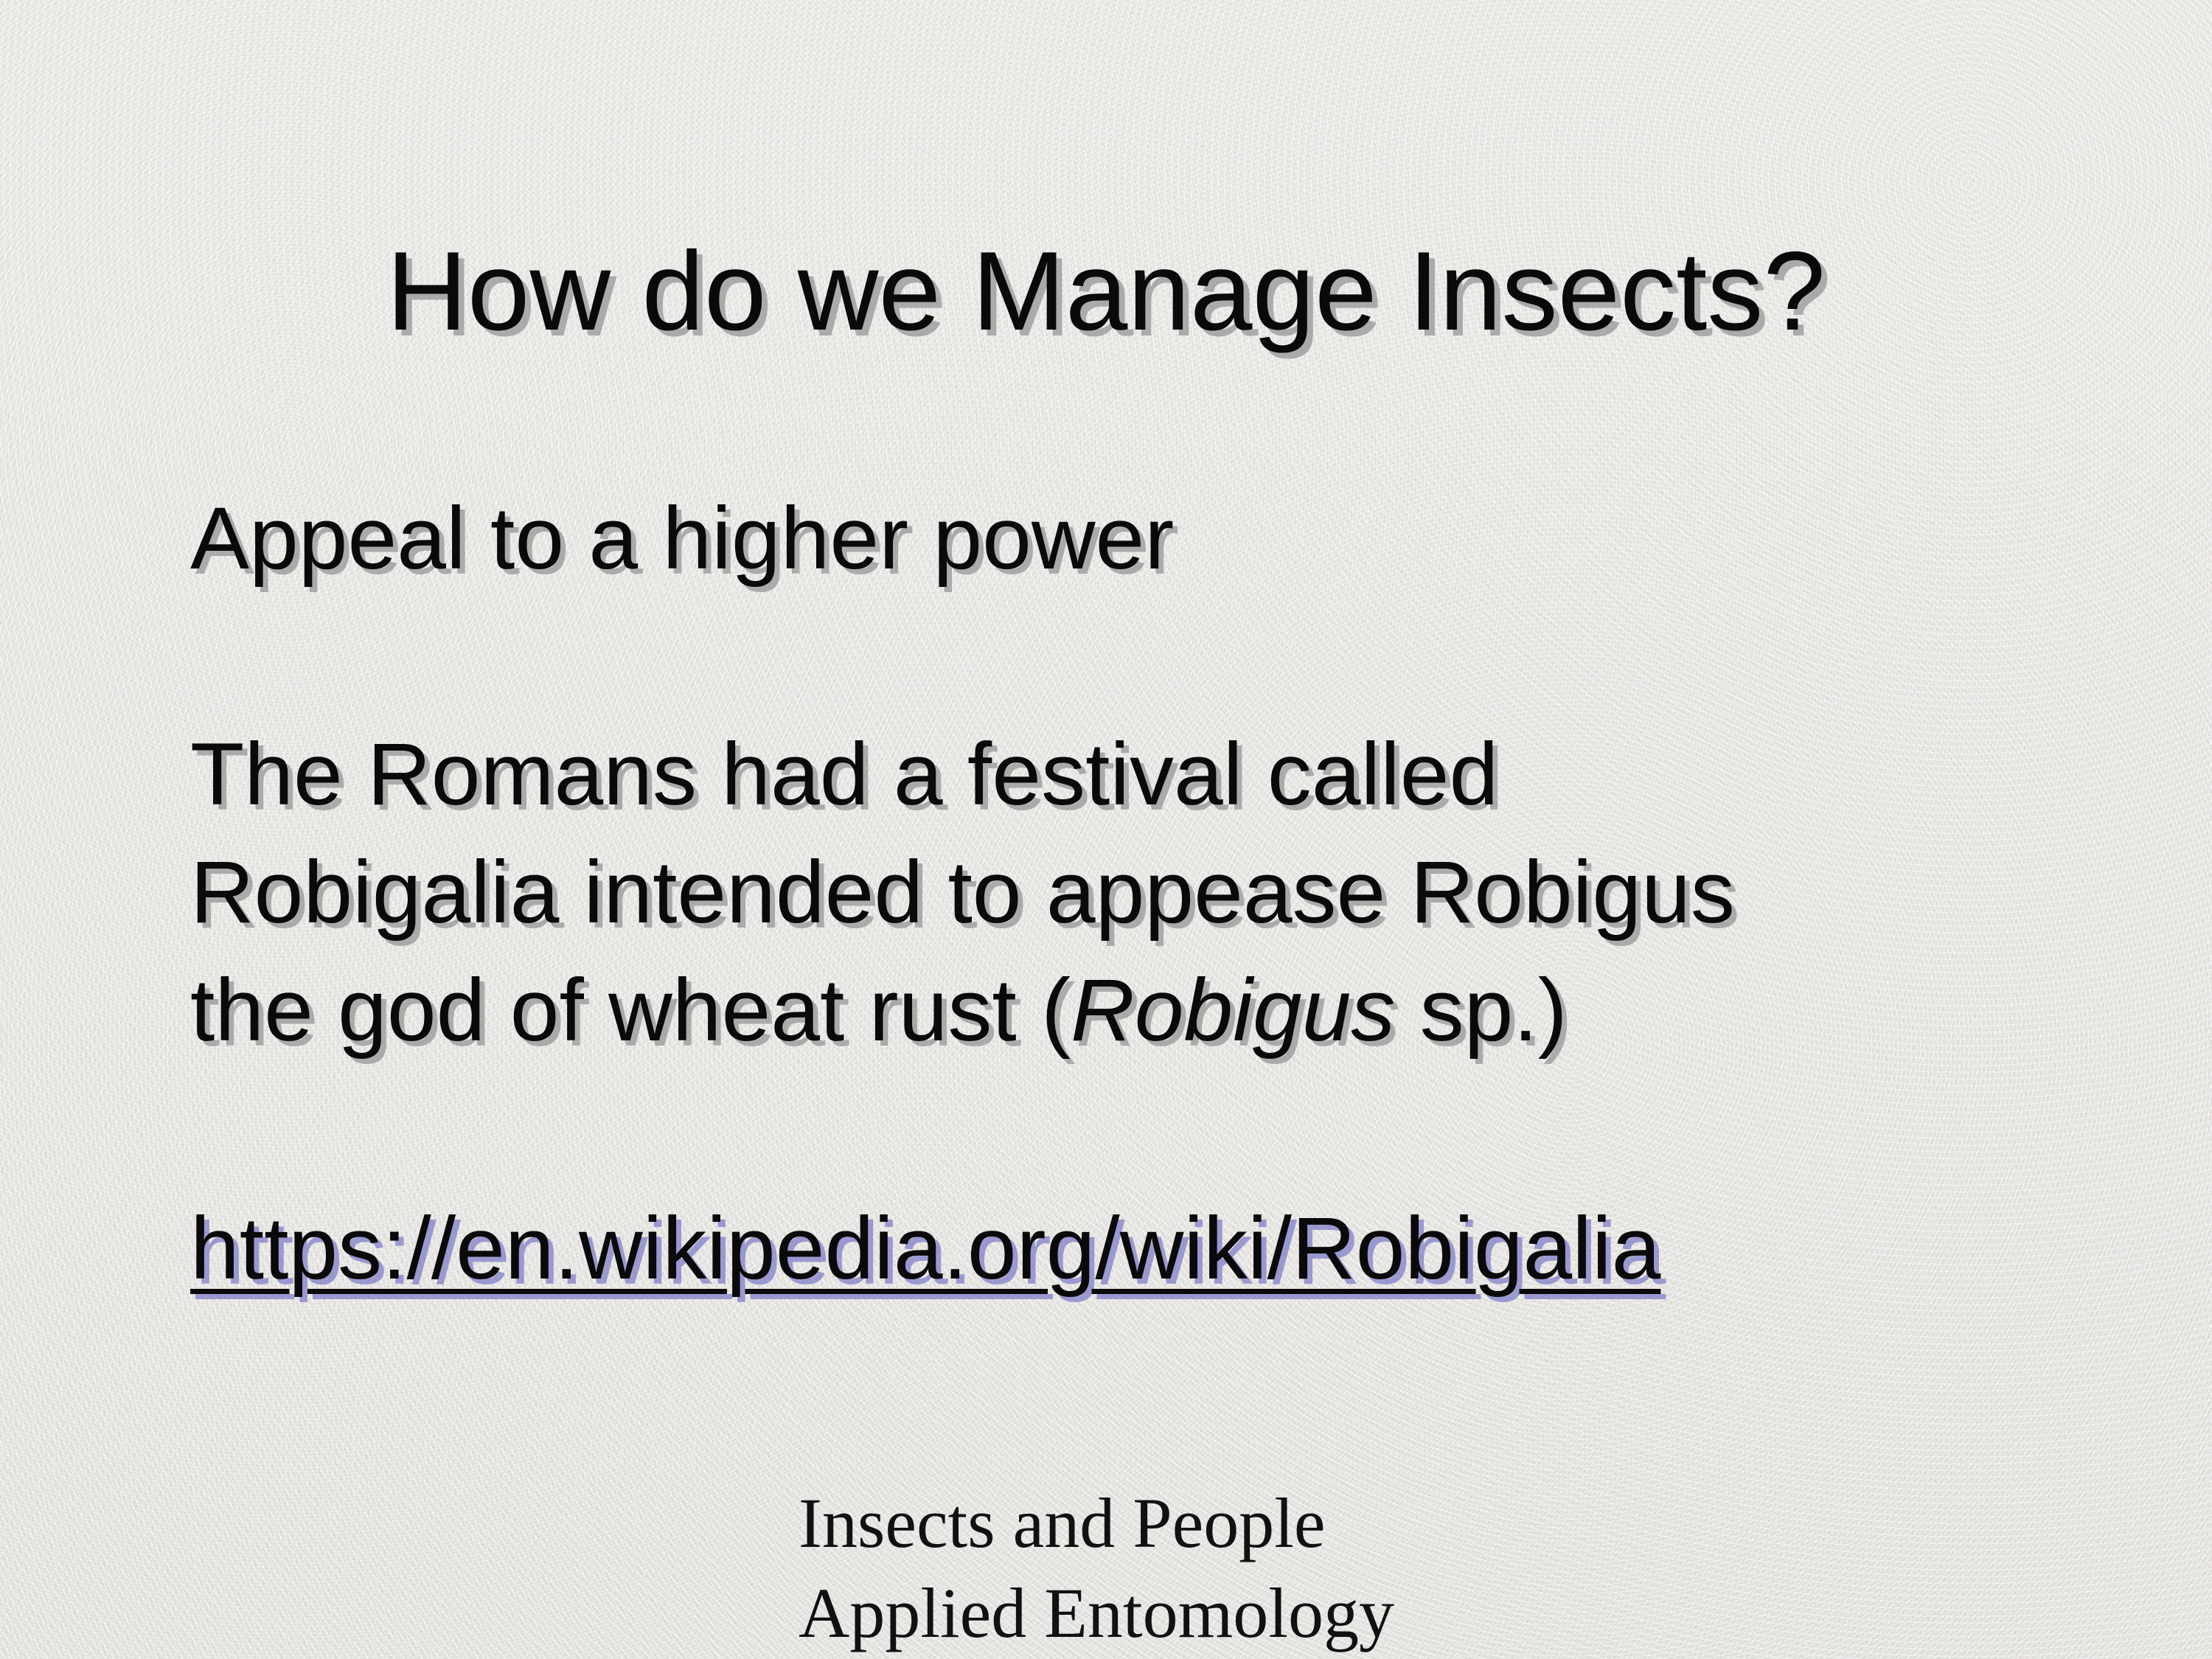 The height and width of the screenshot is (1659, 2212). I want to click on paragraph-line-1: The Romans had a festival called, so click(844, 774).